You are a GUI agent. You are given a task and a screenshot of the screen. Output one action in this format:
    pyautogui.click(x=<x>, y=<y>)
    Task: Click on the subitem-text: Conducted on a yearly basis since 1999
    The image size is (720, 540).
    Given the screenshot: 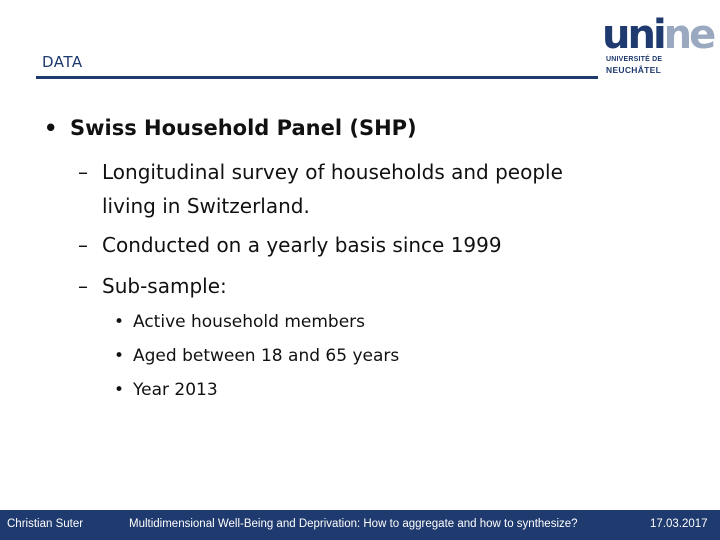 What is the action you would take?
    pyautogui.click(x=302, y=245)
    